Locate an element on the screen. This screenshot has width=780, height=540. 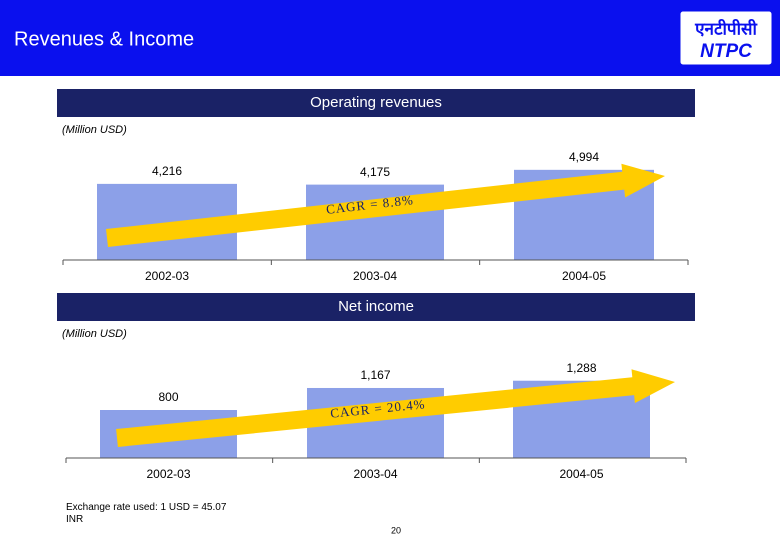
footnote-line: Exchange rate used: 1 USD = 45.07 is located at coordinates (146, 507).